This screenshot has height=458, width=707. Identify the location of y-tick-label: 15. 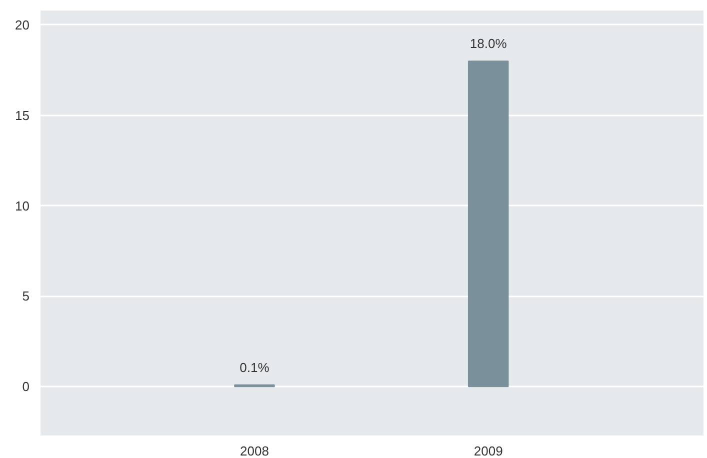
(22, 115).